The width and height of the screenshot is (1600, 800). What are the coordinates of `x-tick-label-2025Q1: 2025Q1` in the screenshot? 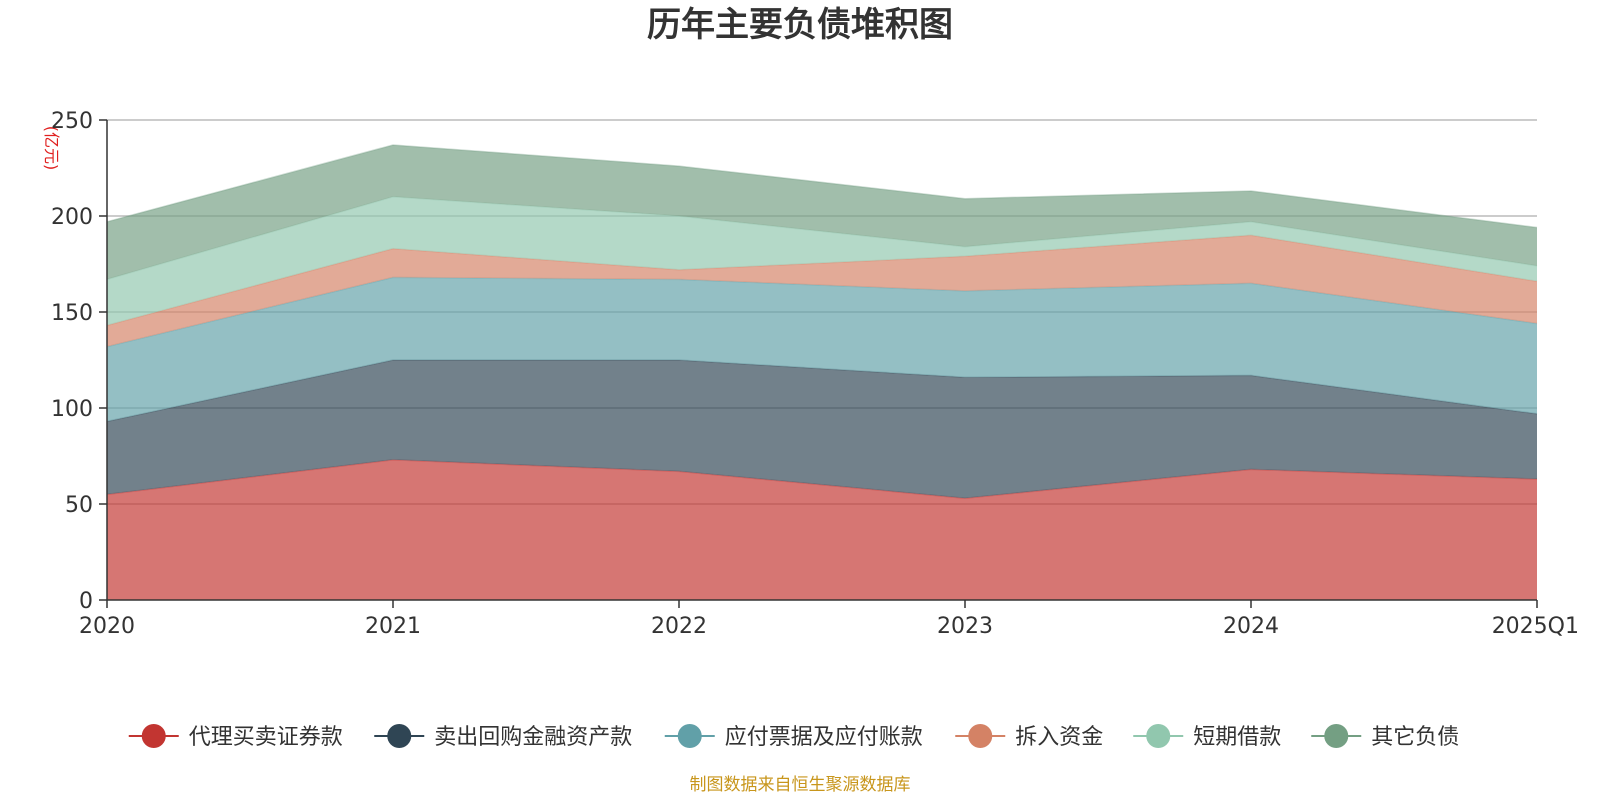 It's located at (1535, 626).